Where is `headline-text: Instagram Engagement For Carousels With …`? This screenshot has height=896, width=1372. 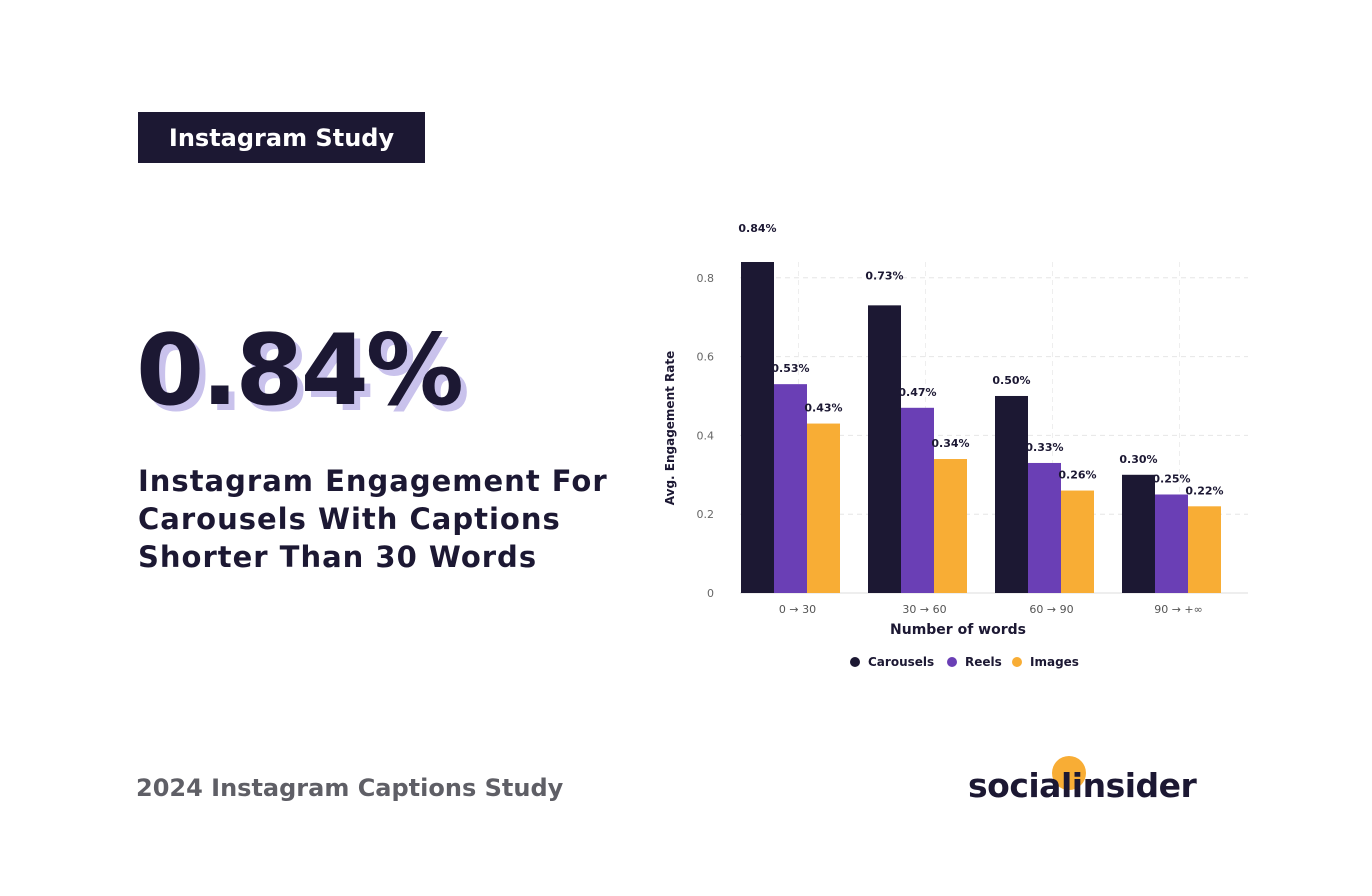
headline-text: Instagram Engagement For Carousels With … is located at coordinates (373, 519).